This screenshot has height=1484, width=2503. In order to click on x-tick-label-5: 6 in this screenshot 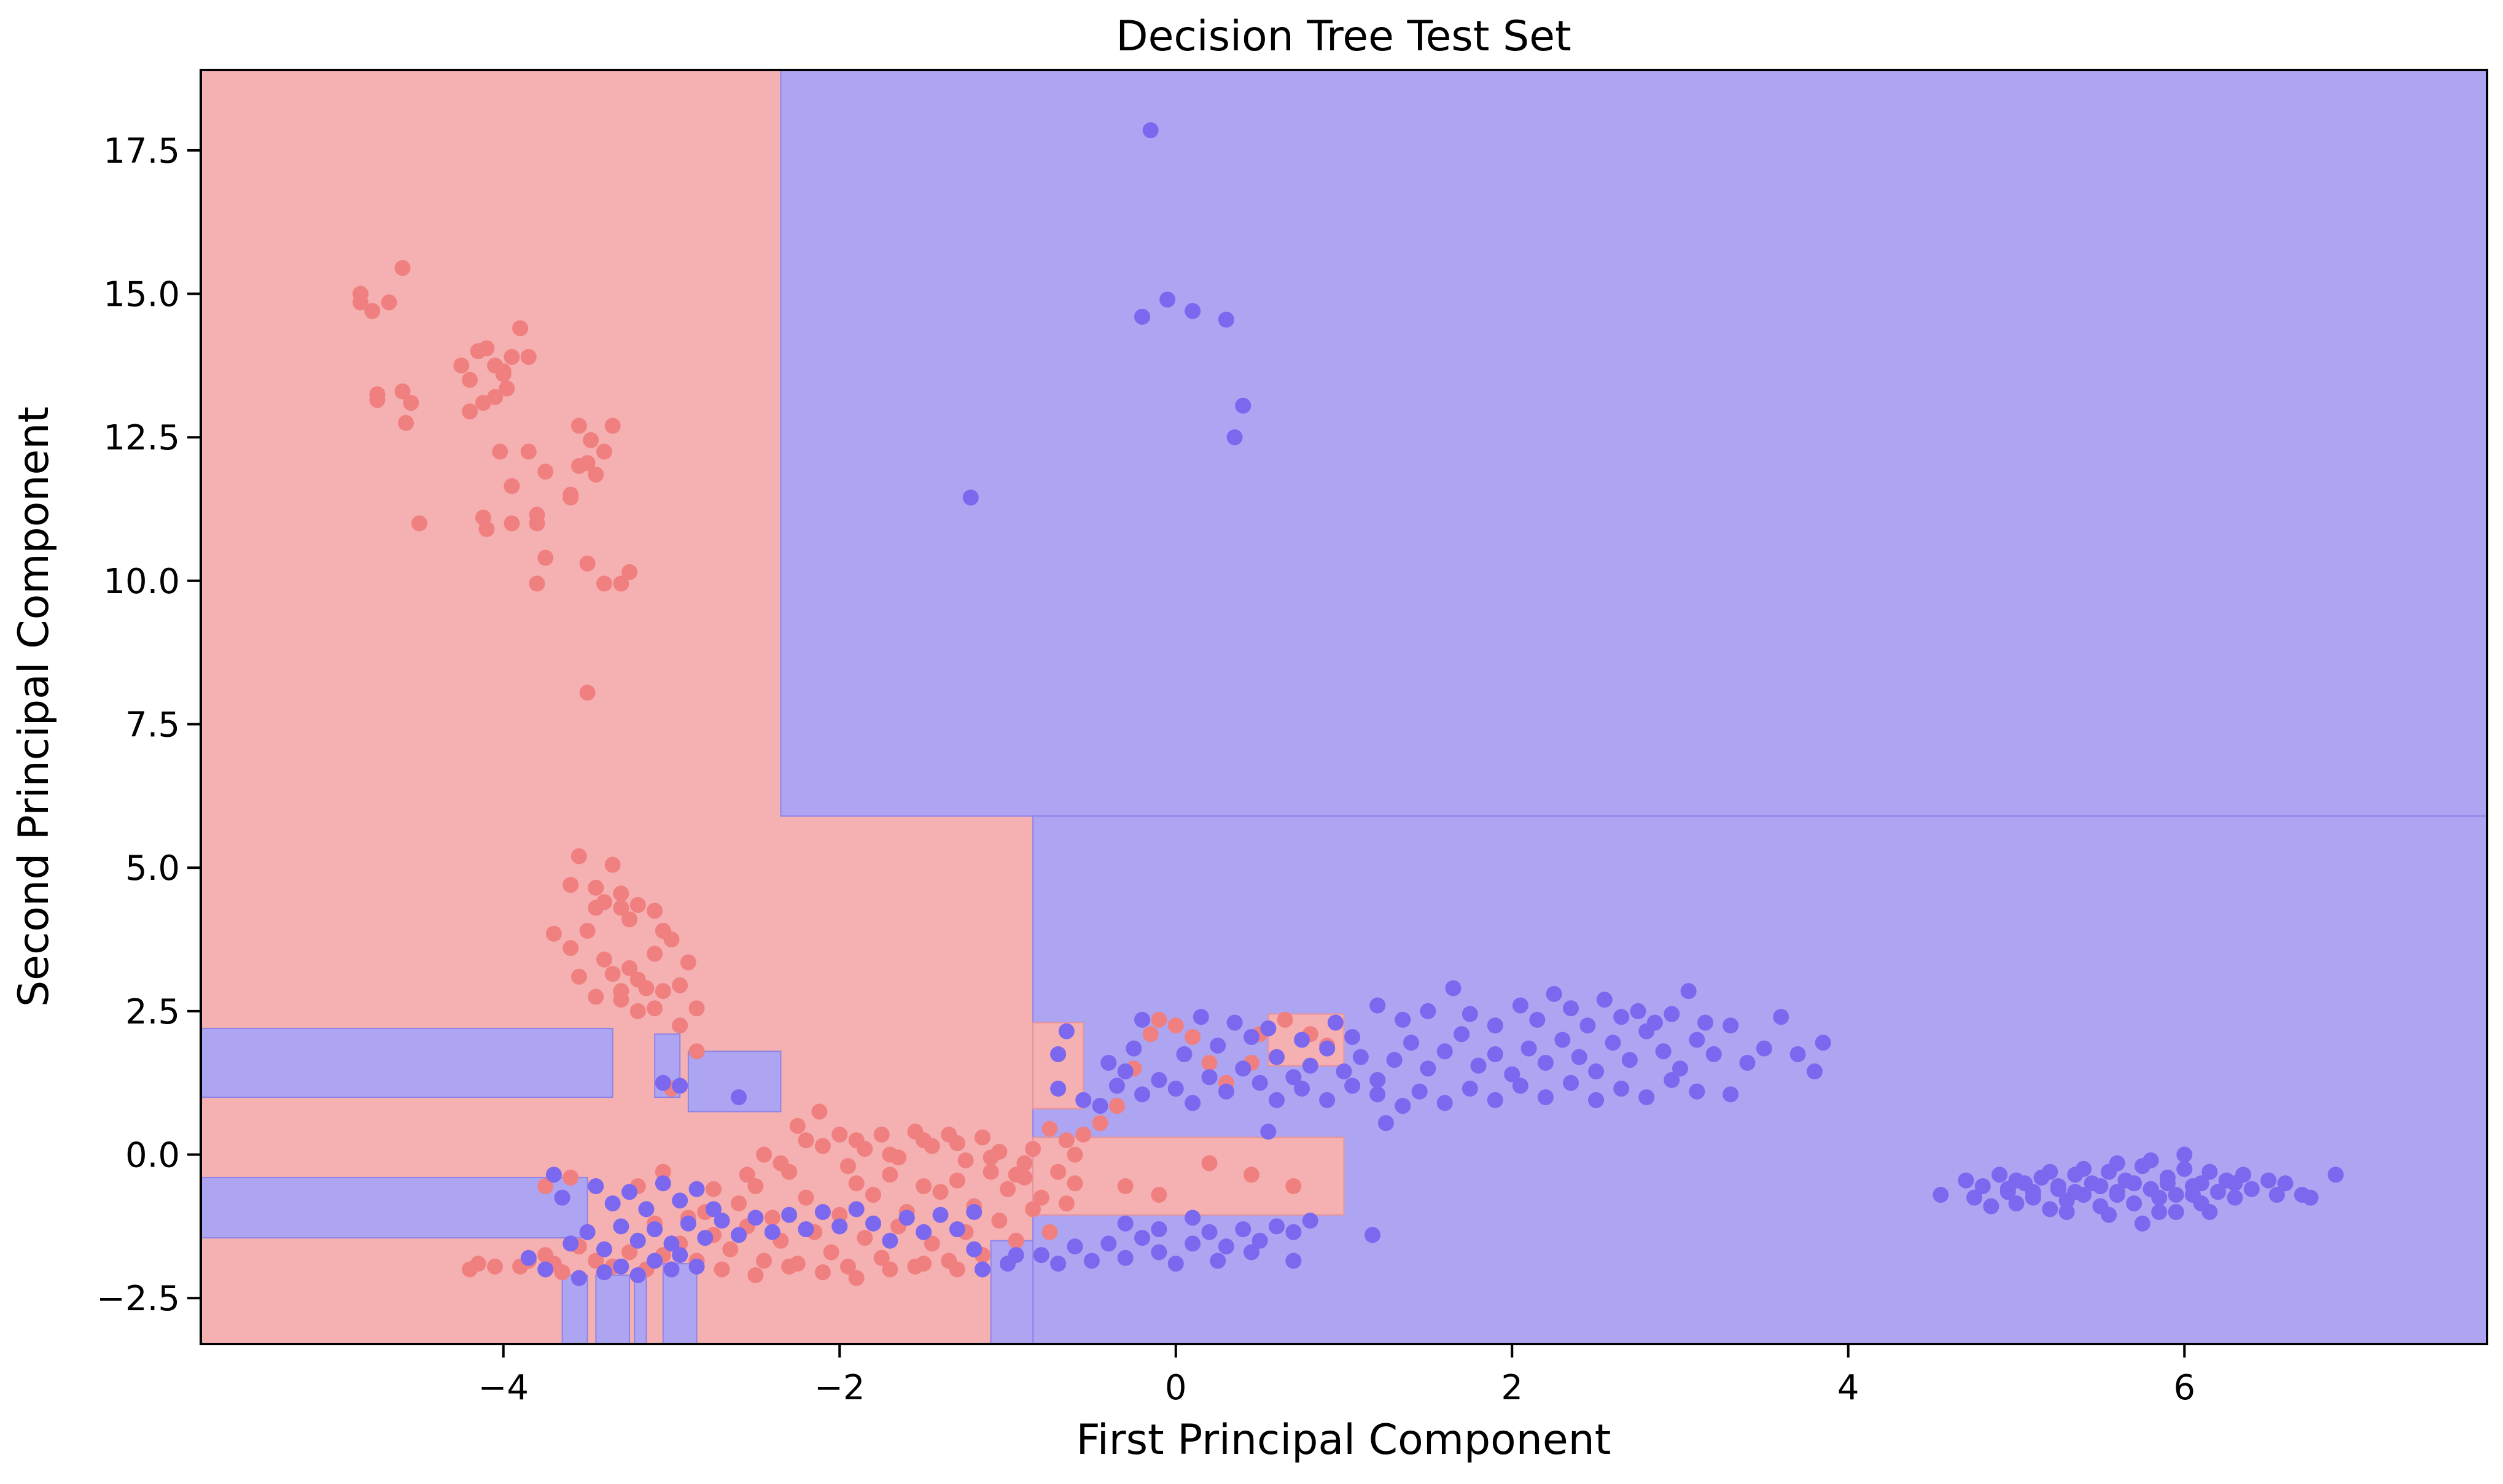, I will do `click(2184, 1388)`.